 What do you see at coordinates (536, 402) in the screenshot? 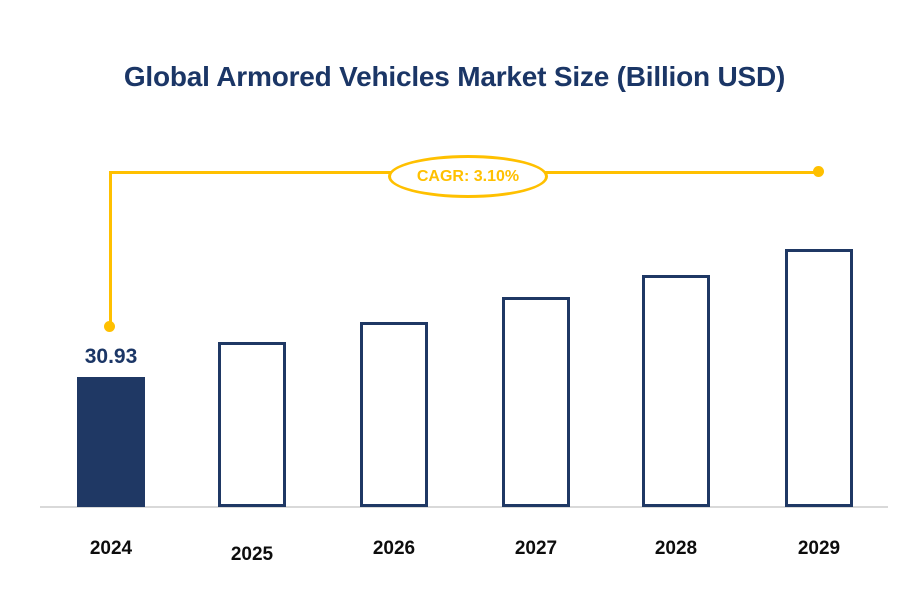
I see `bar-2027` at bounding box center [536, 402].